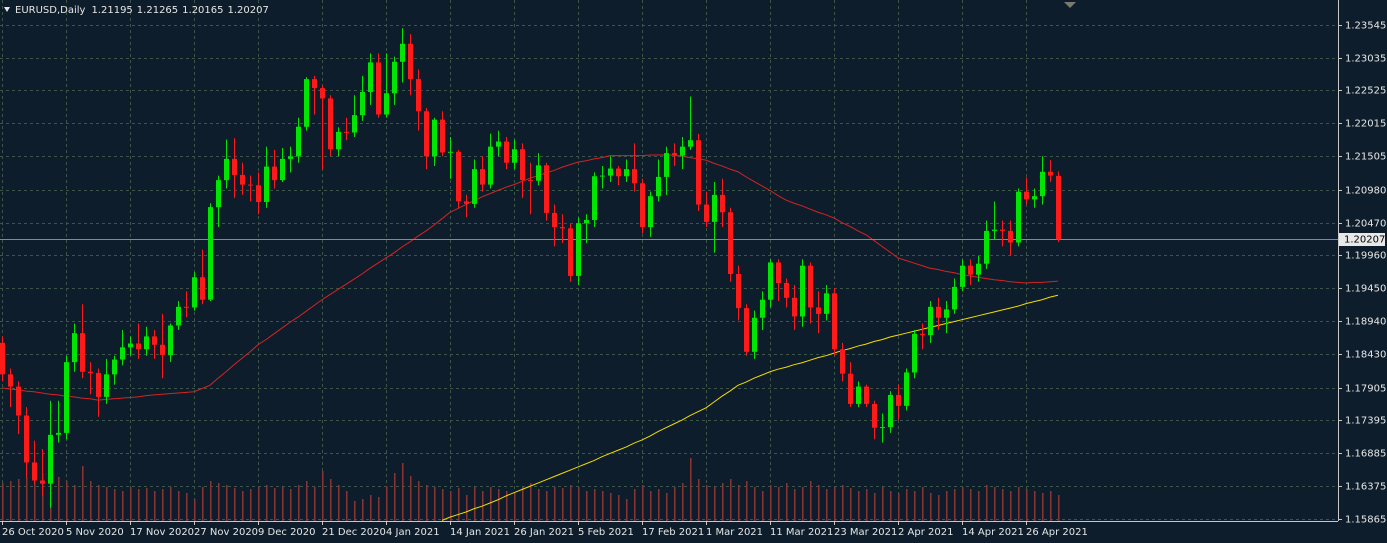  I want to click on y-tick-label: 1.17905, so click(1365, 389).